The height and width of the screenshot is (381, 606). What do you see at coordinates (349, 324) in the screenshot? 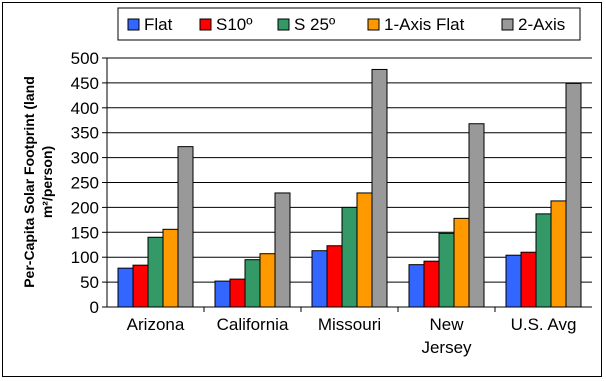
I see `category-label: Missouri` at bounding box center [349, 324].